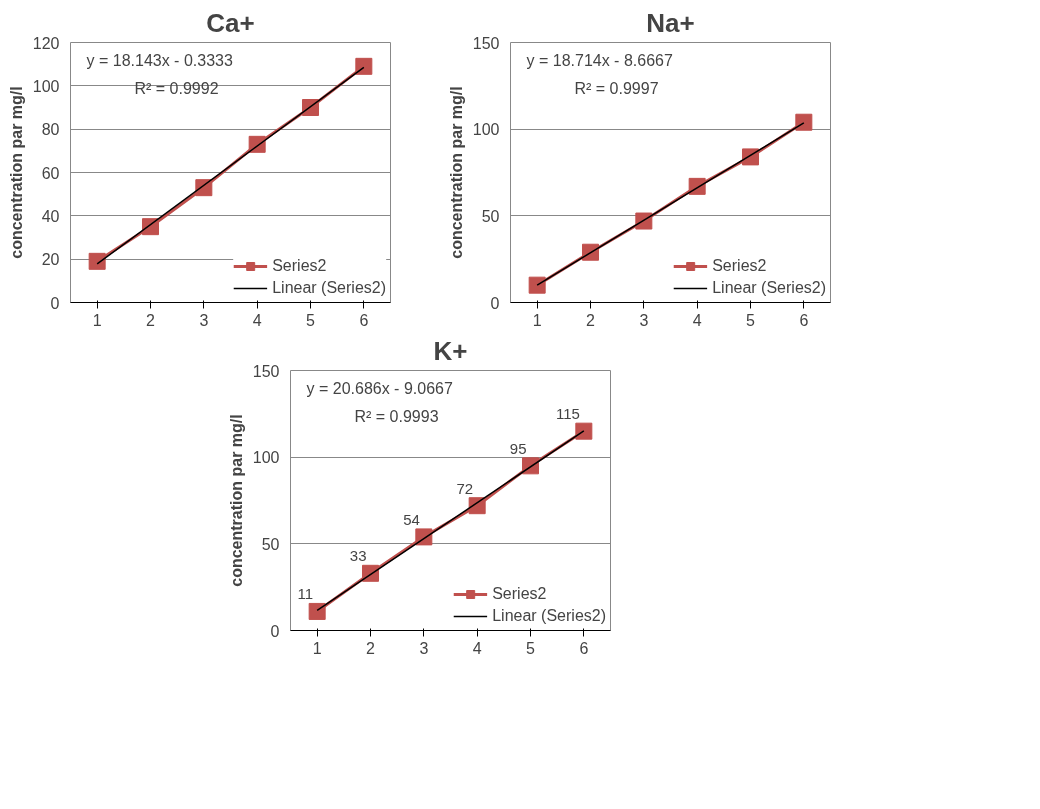 The image size is (1040, 809). What do you see at coordinates (46, 43) in the screenshot?
I see `y-tick-label: 120` at bounding box center [46, 43].